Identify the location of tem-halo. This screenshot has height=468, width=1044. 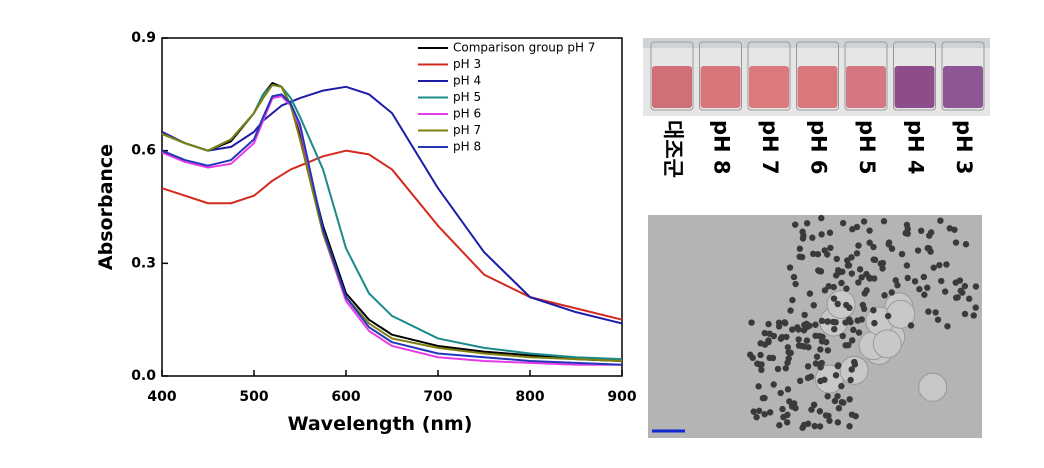
(887, 344).